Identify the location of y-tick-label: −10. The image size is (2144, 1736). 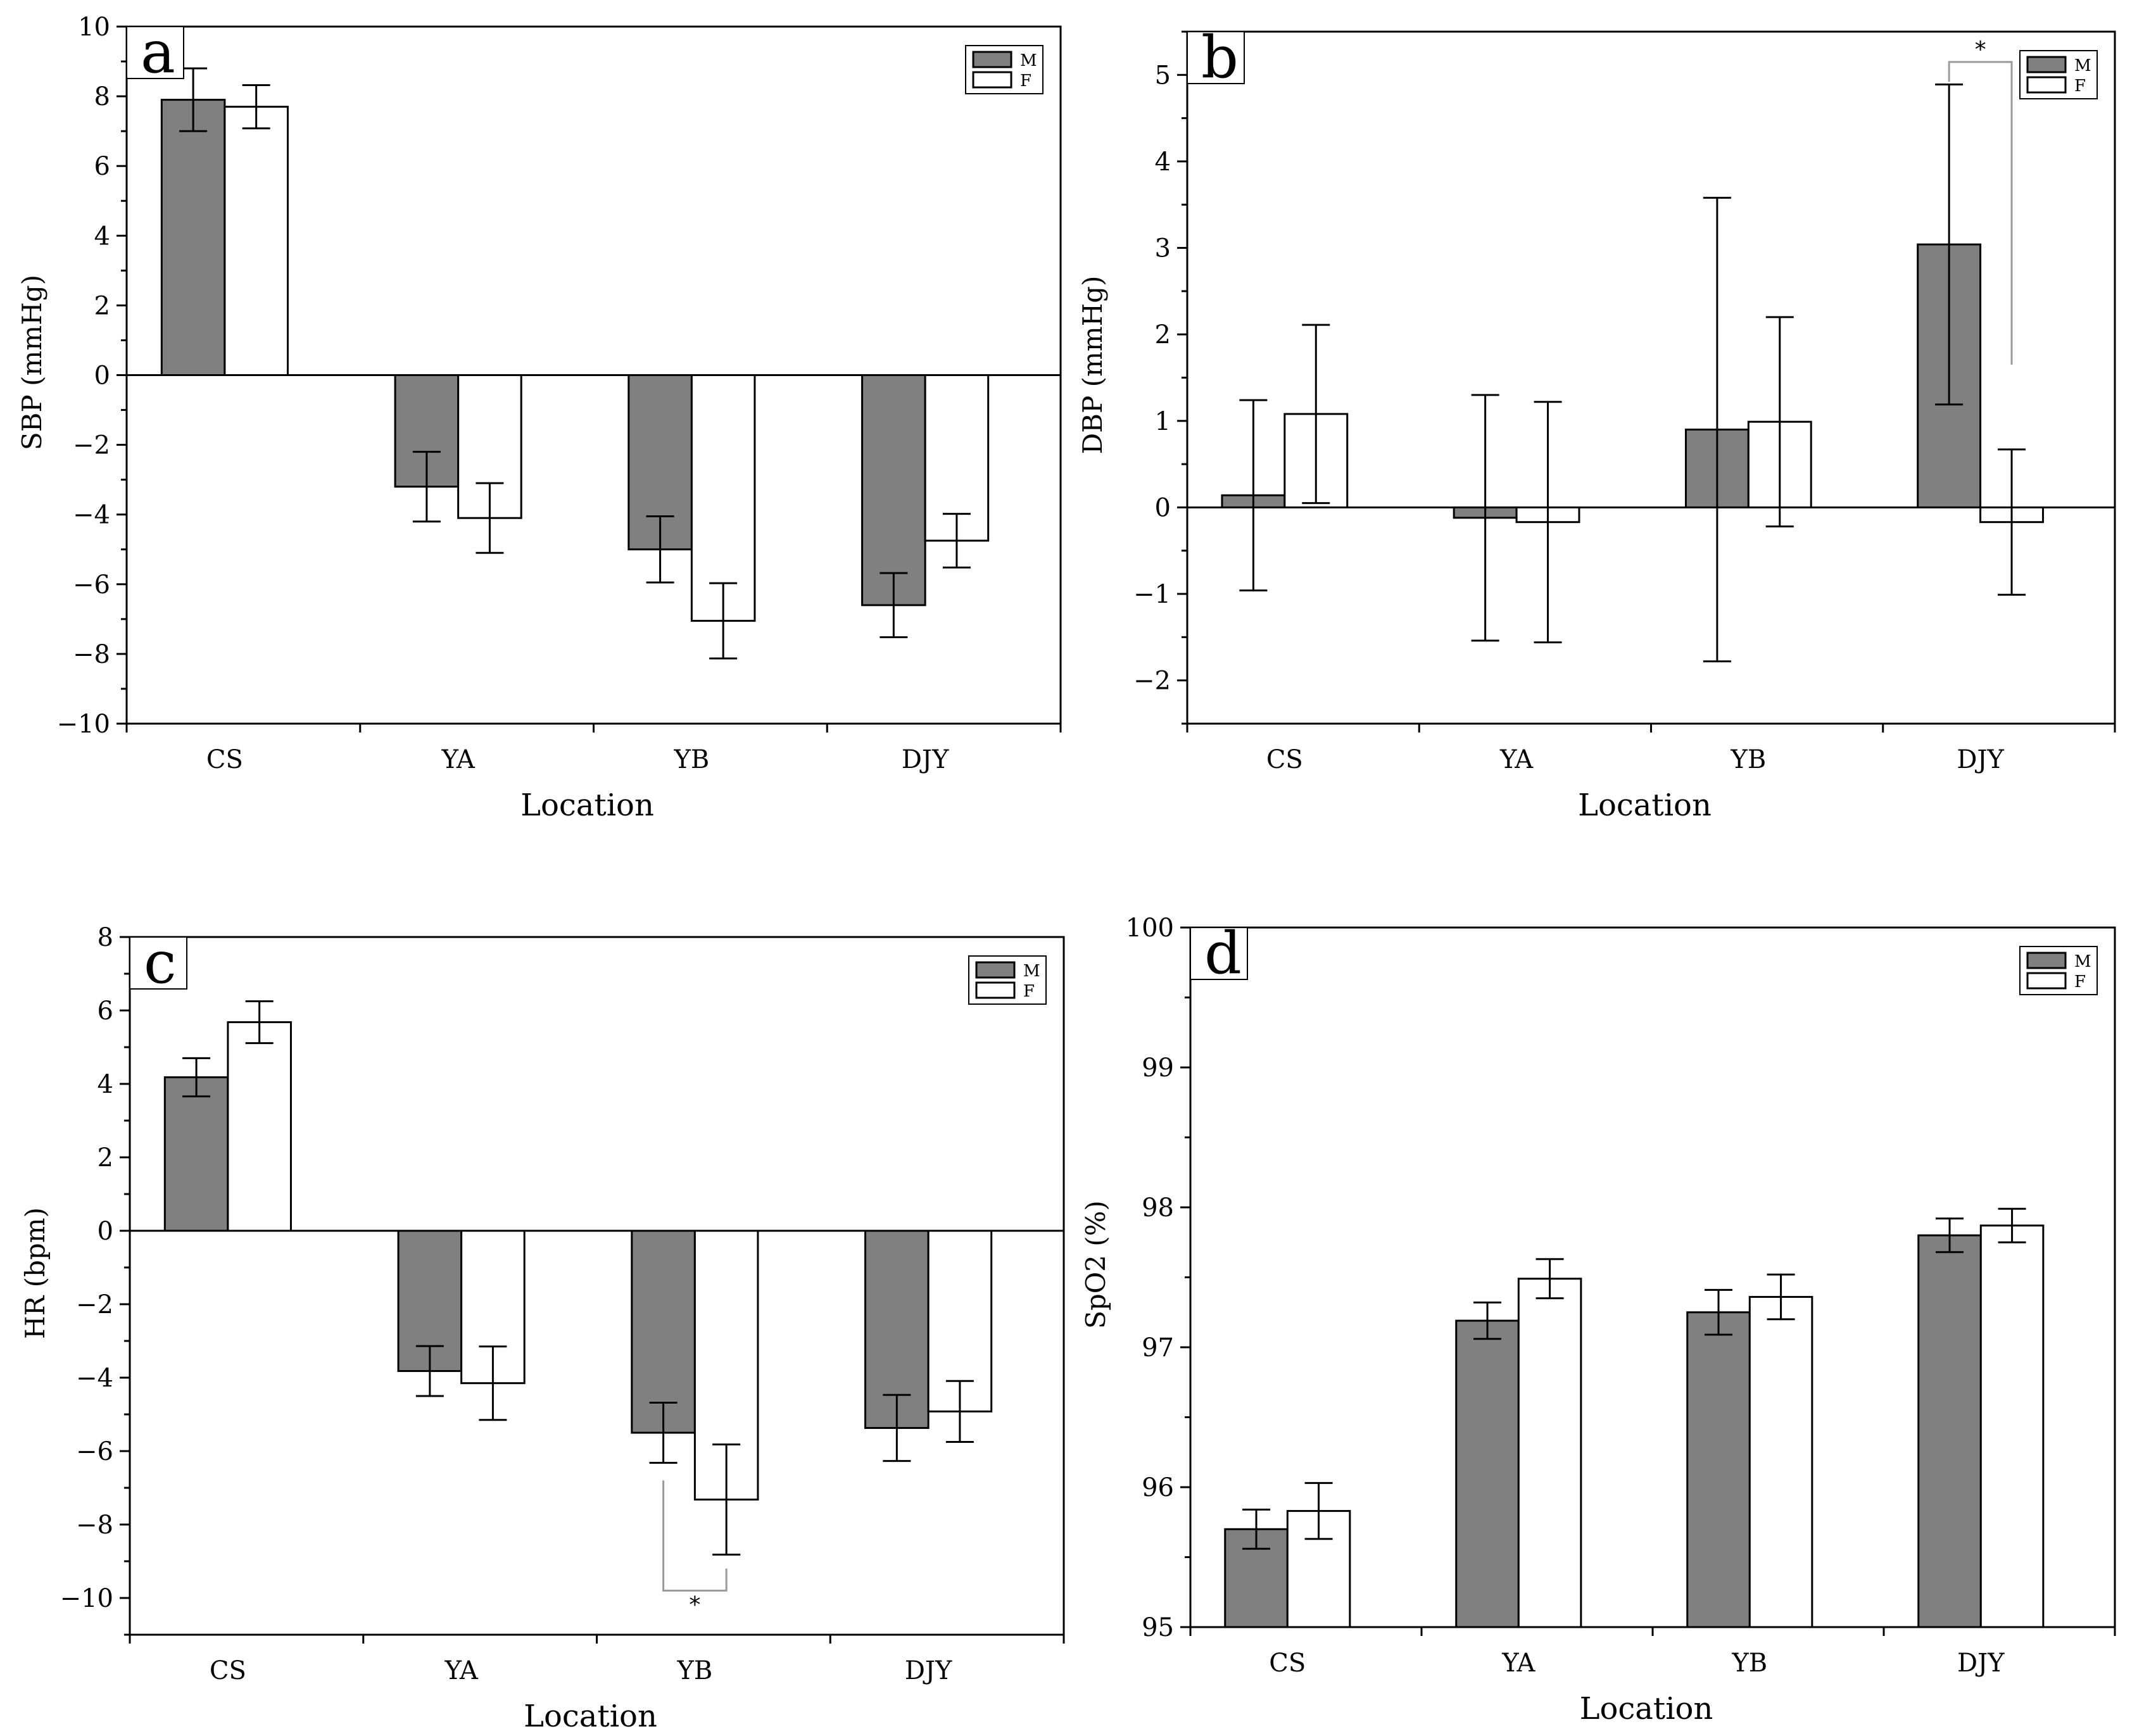
(83, 724).